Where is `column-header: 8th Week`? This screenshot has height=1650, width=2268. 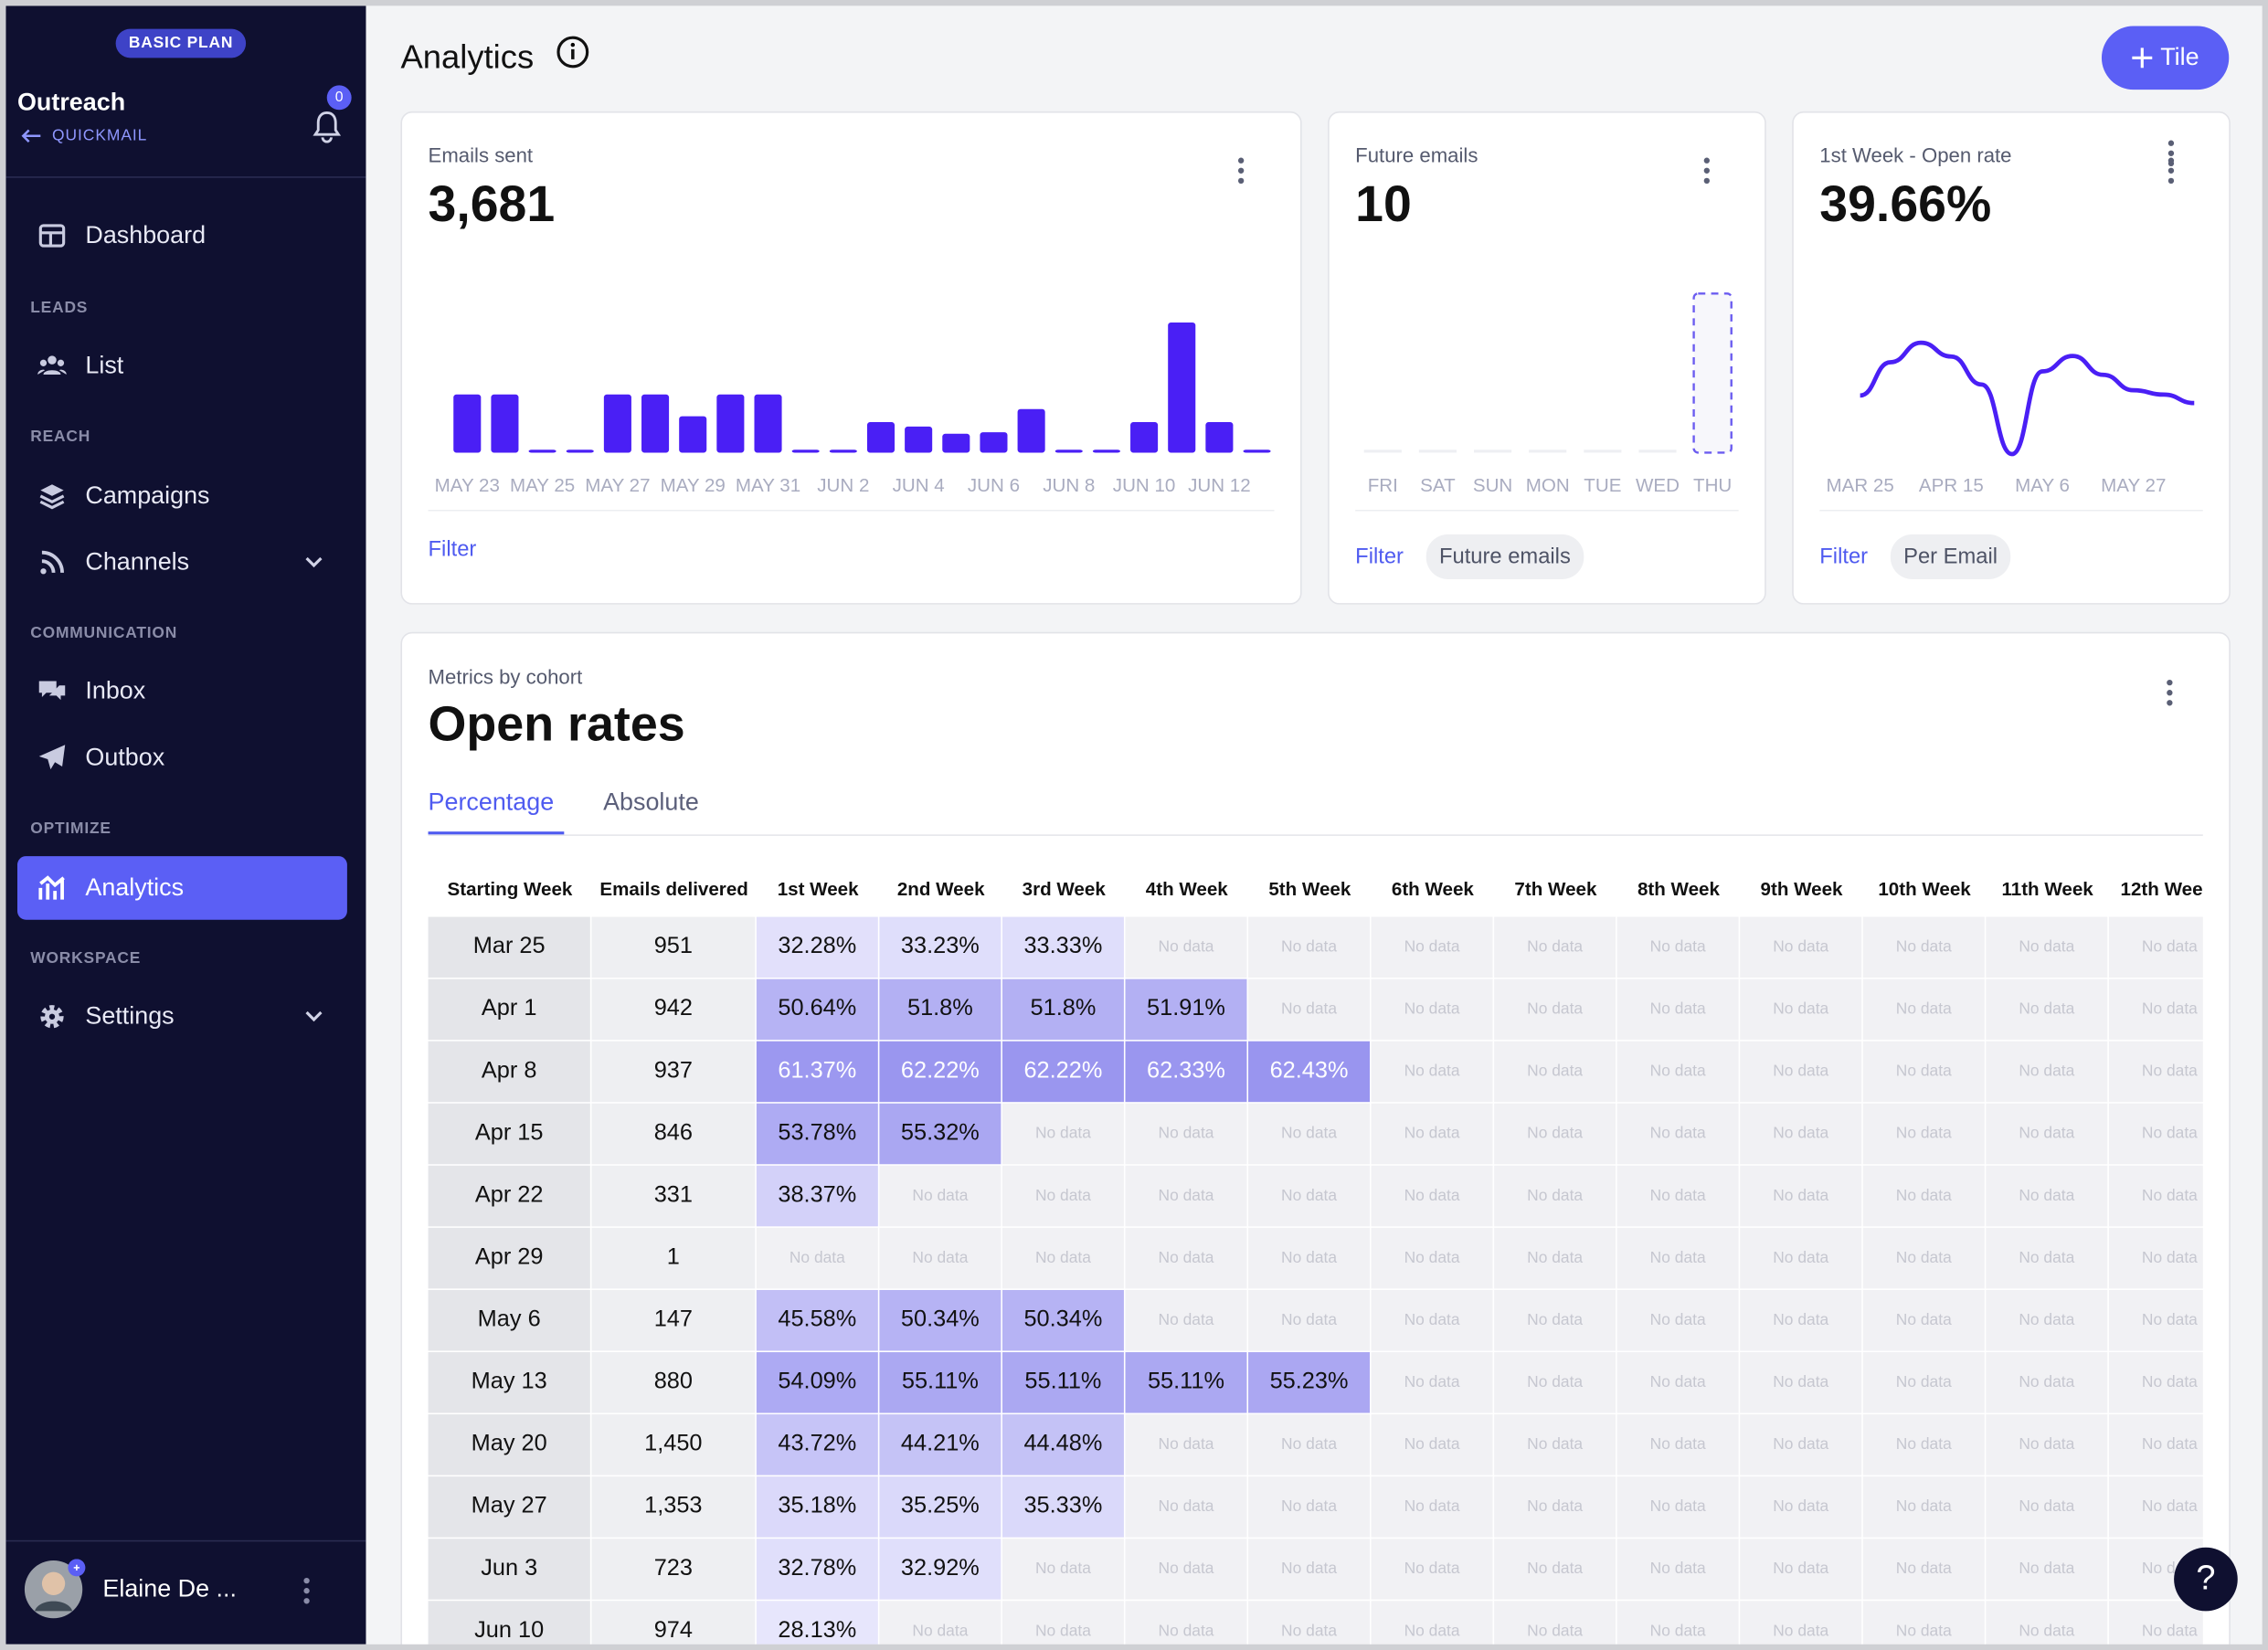
column-header: 8th Week is located at coordinates (1678, 888).